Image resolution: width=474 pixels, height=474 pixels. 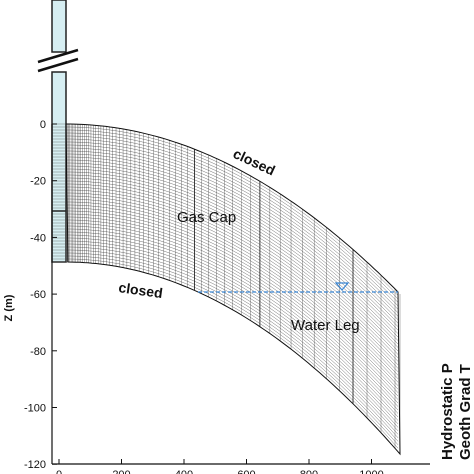 What do you see at coordinates (38, 182) in the screenshot?
I see `y-tick-label: -20` at bounding box center [38, 182].